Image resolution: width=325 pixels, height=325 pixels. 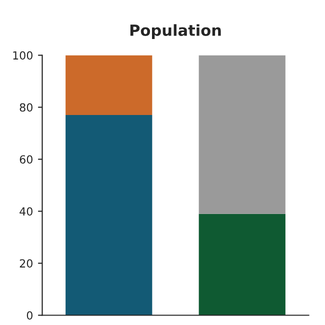 What do you see at coordinates (26, 211) in the screenshot?
I see `y-tick-label: 40` at bounding box center [26, 211].